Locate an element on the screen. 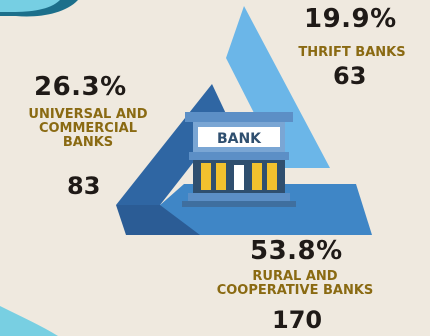 Image resolution: width=430 pixels, height=336 pixels. slice-label-universal-line: BANKS is located at coordinates (88, 142).